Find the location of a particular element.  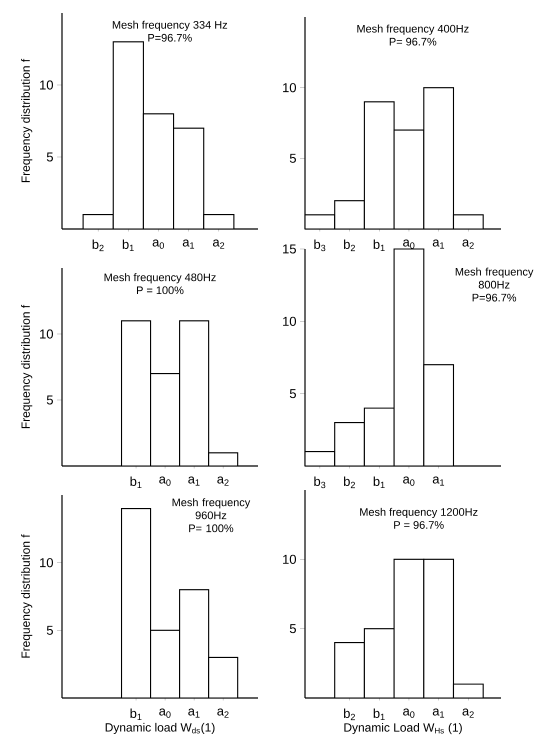

text: Mesh frequency 1200Hz is located at coordinates (419, 513).